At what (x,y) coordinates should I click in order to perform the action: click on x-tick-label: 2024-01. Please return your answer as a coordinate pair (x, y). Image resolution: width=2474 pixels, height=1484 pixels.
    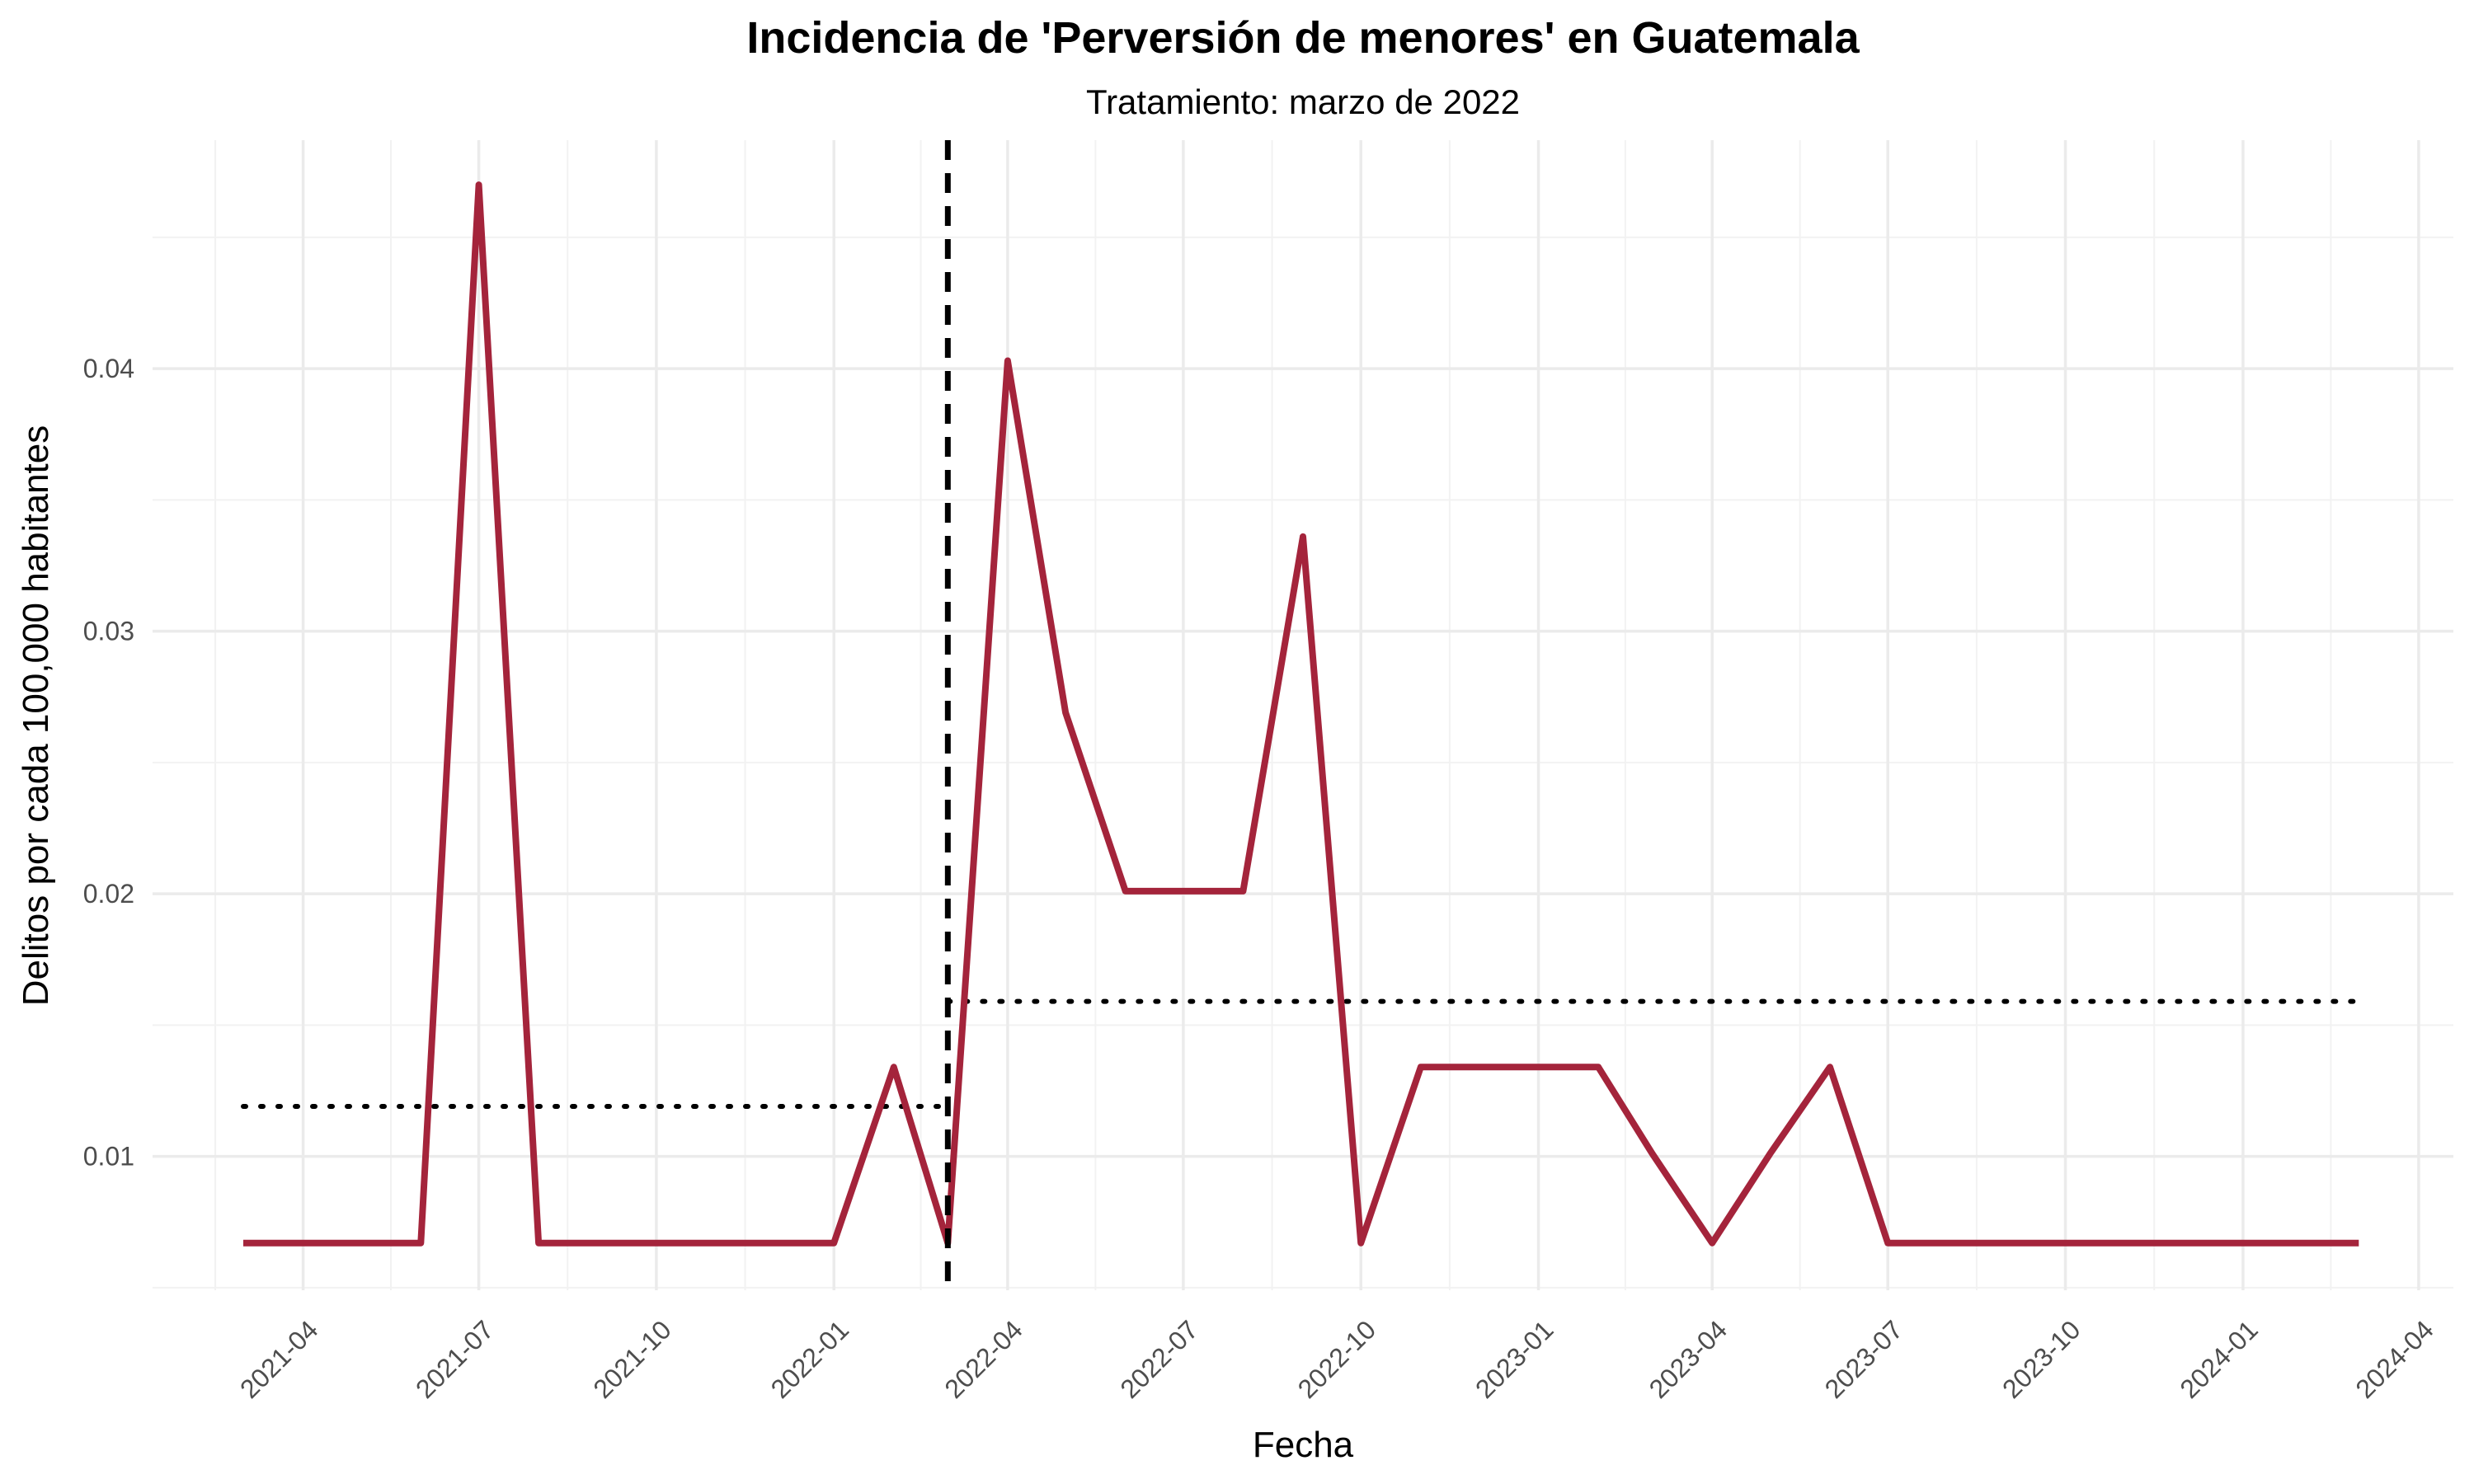
    Looking at the image, I should click on (2218, 1358).